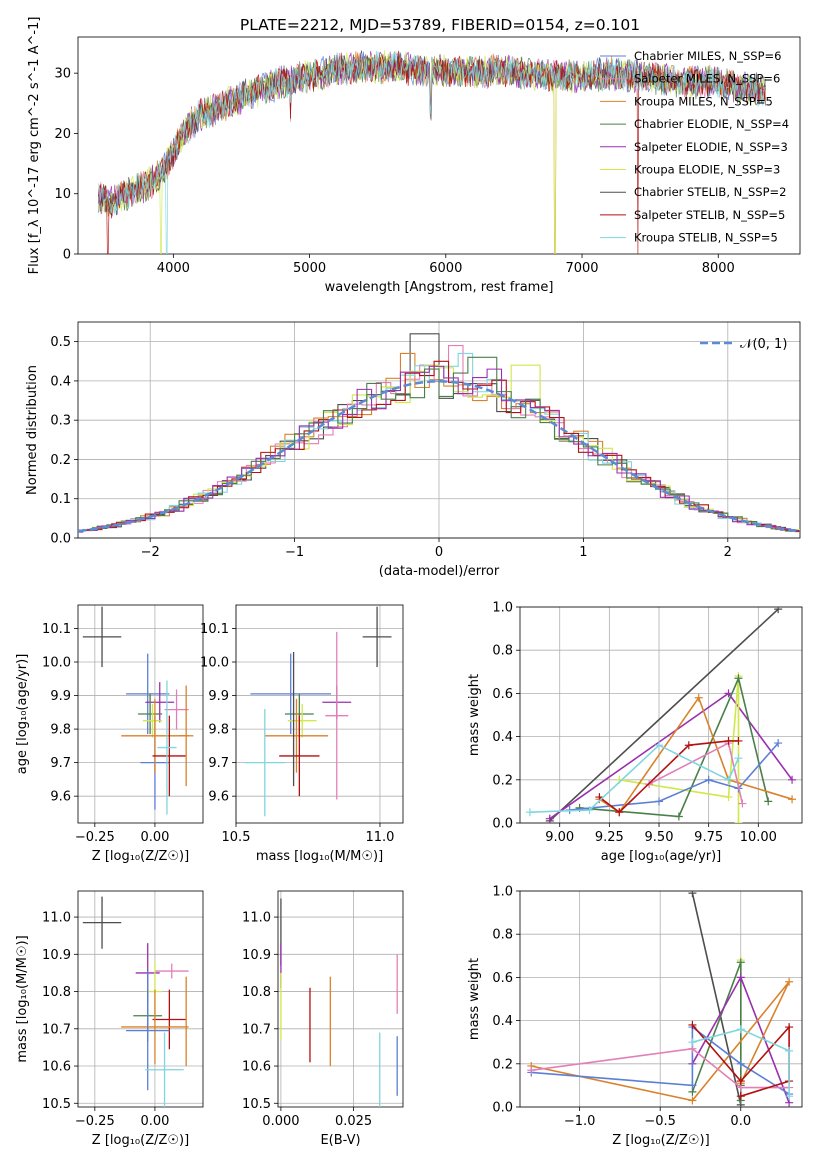 Image resolution: width=819 pixels, height=1170 pixels. I want to click on legend-entry: Kroupa ELODIE, N_SSP=3, so click(707, 170).